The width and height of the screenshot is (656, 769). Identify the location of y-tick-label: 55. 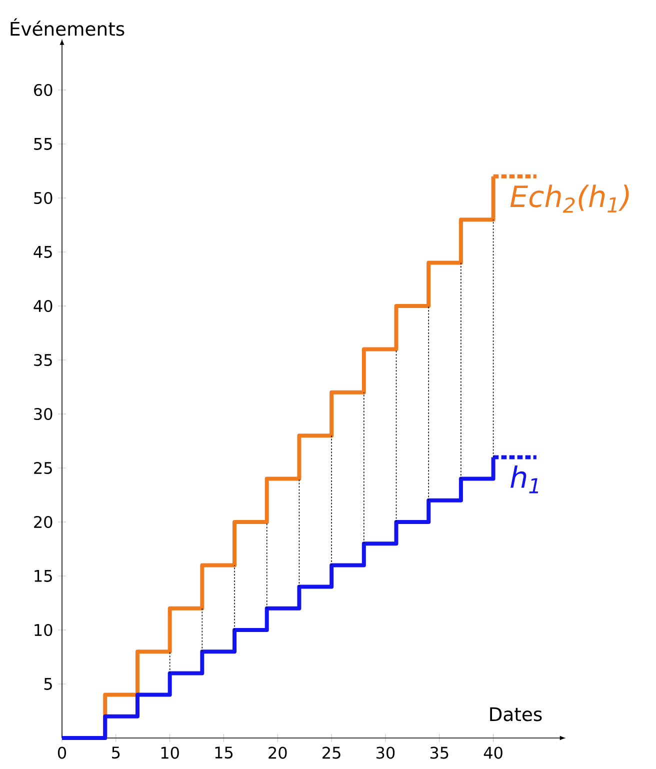
(43, 144).